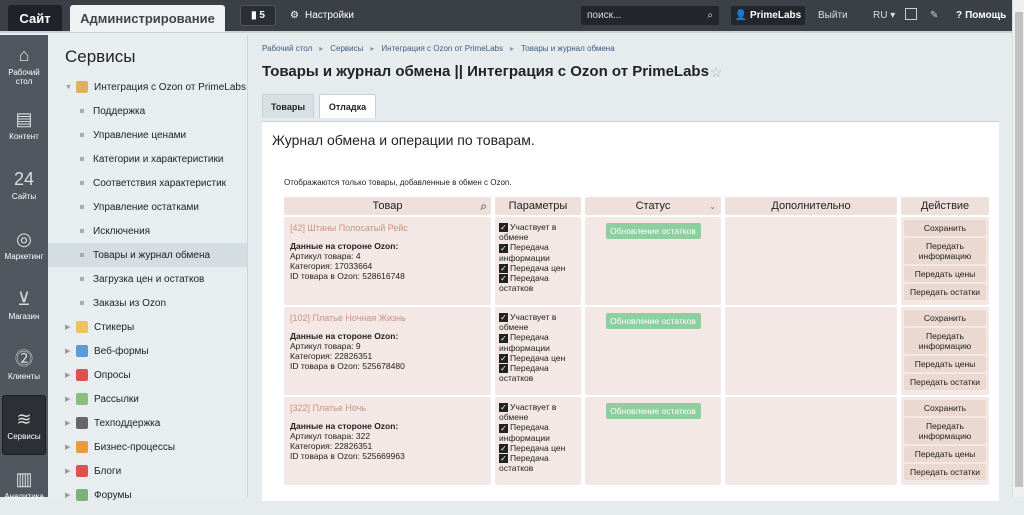 The height and width of the screenshot is (515, 1024). What do you see at coordinates (322, 15) in the screenshot?
I see `settings-button: ⚙ Настройки` at bounding box center [322, 15].